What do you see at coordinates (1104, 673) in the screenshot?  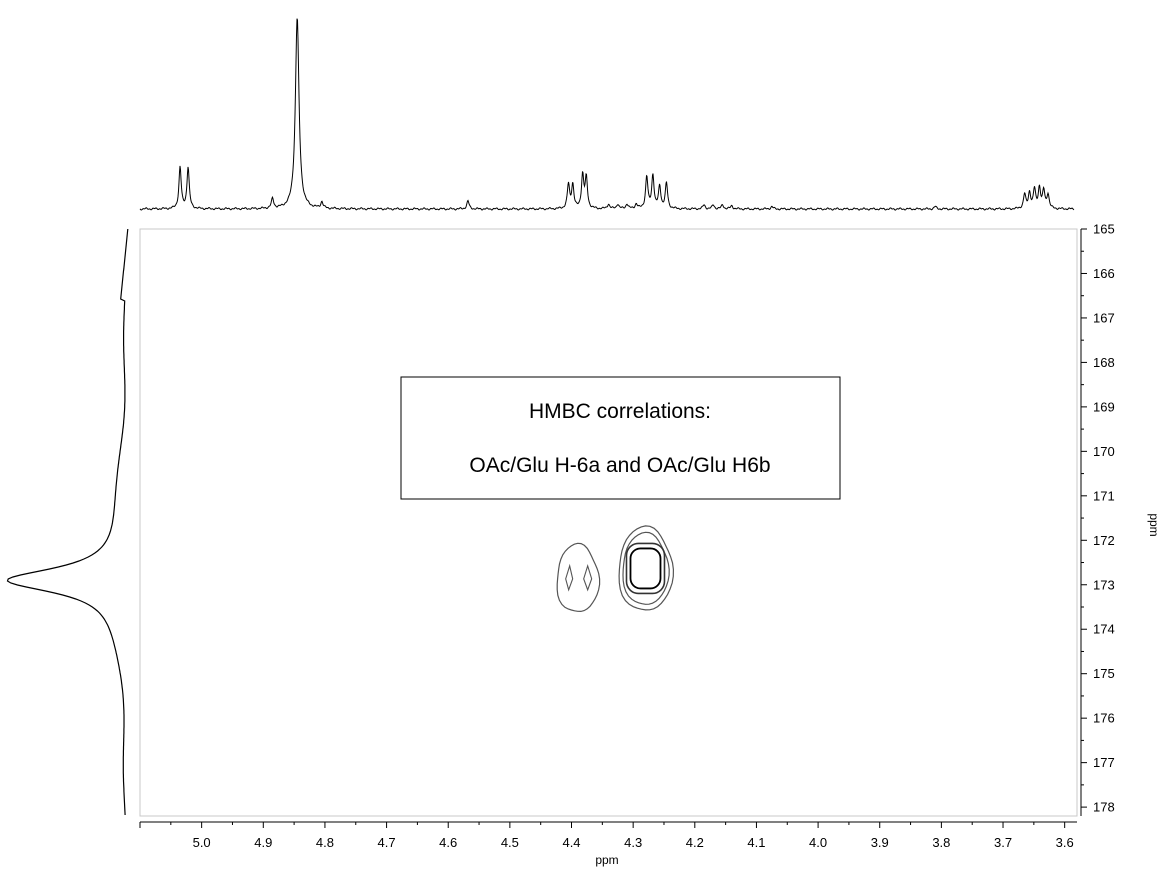 I see `y-tick-label: 175` at bounding box center [1104, 673].